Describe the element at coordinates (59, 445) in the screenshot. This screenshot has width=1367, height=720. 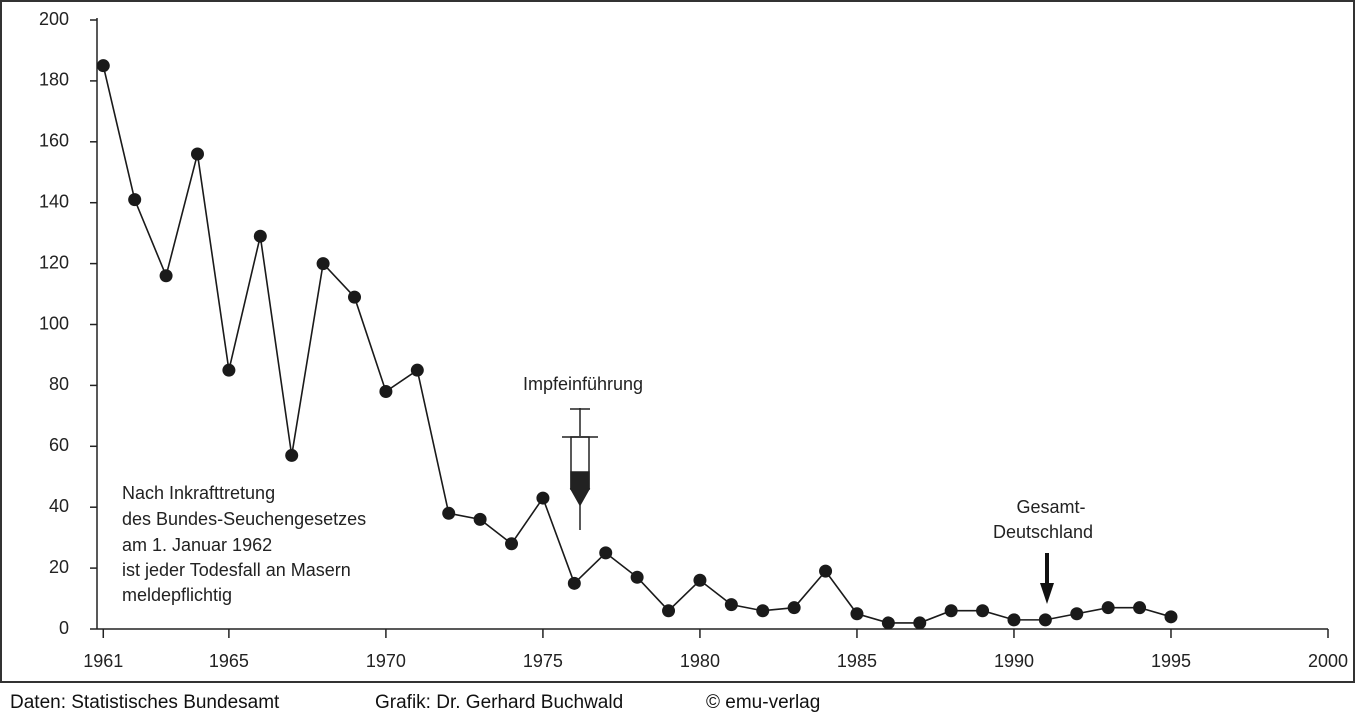
I see `y-tick-label: 60` at that location.